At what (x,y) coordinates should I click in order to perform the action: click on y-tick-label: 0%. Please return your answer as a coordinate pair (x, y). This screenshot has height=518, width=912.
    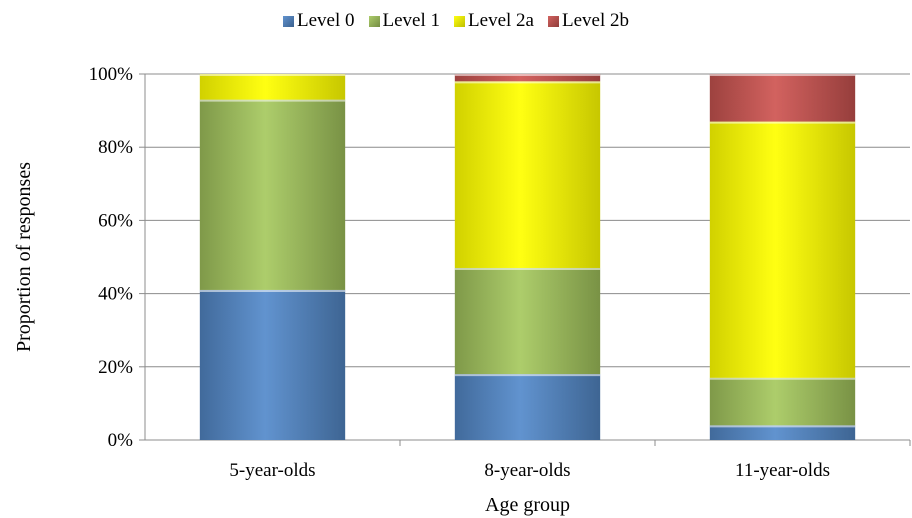
    Looking at the image, I should click on (121, 440).